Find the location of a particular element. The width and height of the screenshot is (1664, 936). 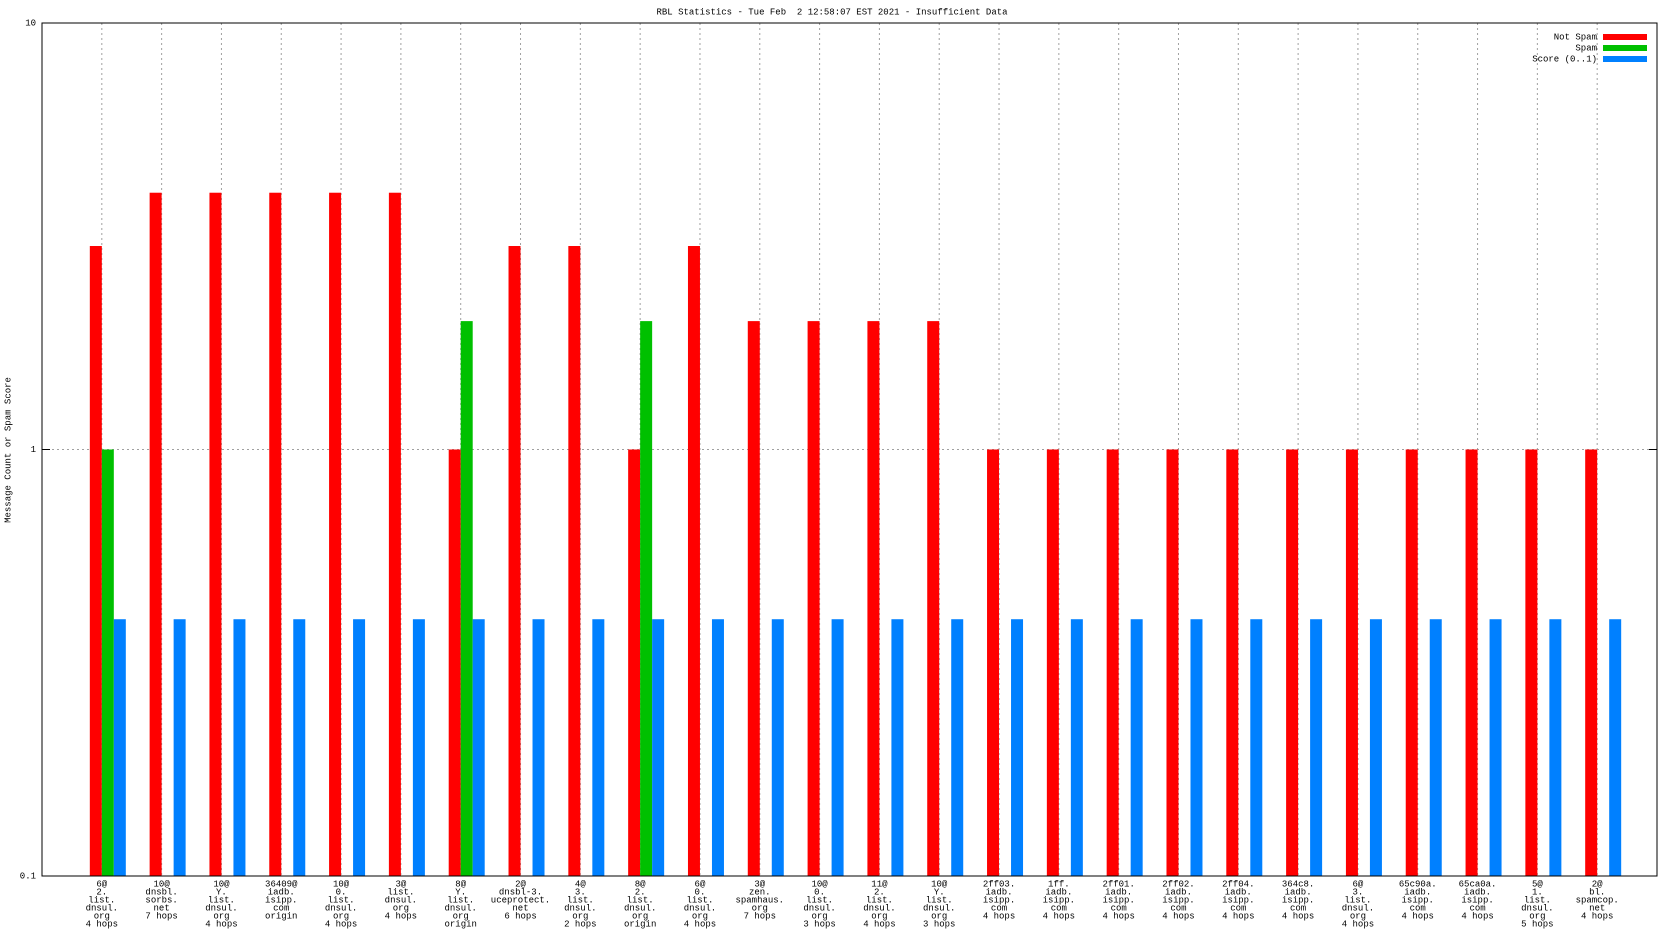

x-tick-label: 2. is located at coordinates (101, 892).